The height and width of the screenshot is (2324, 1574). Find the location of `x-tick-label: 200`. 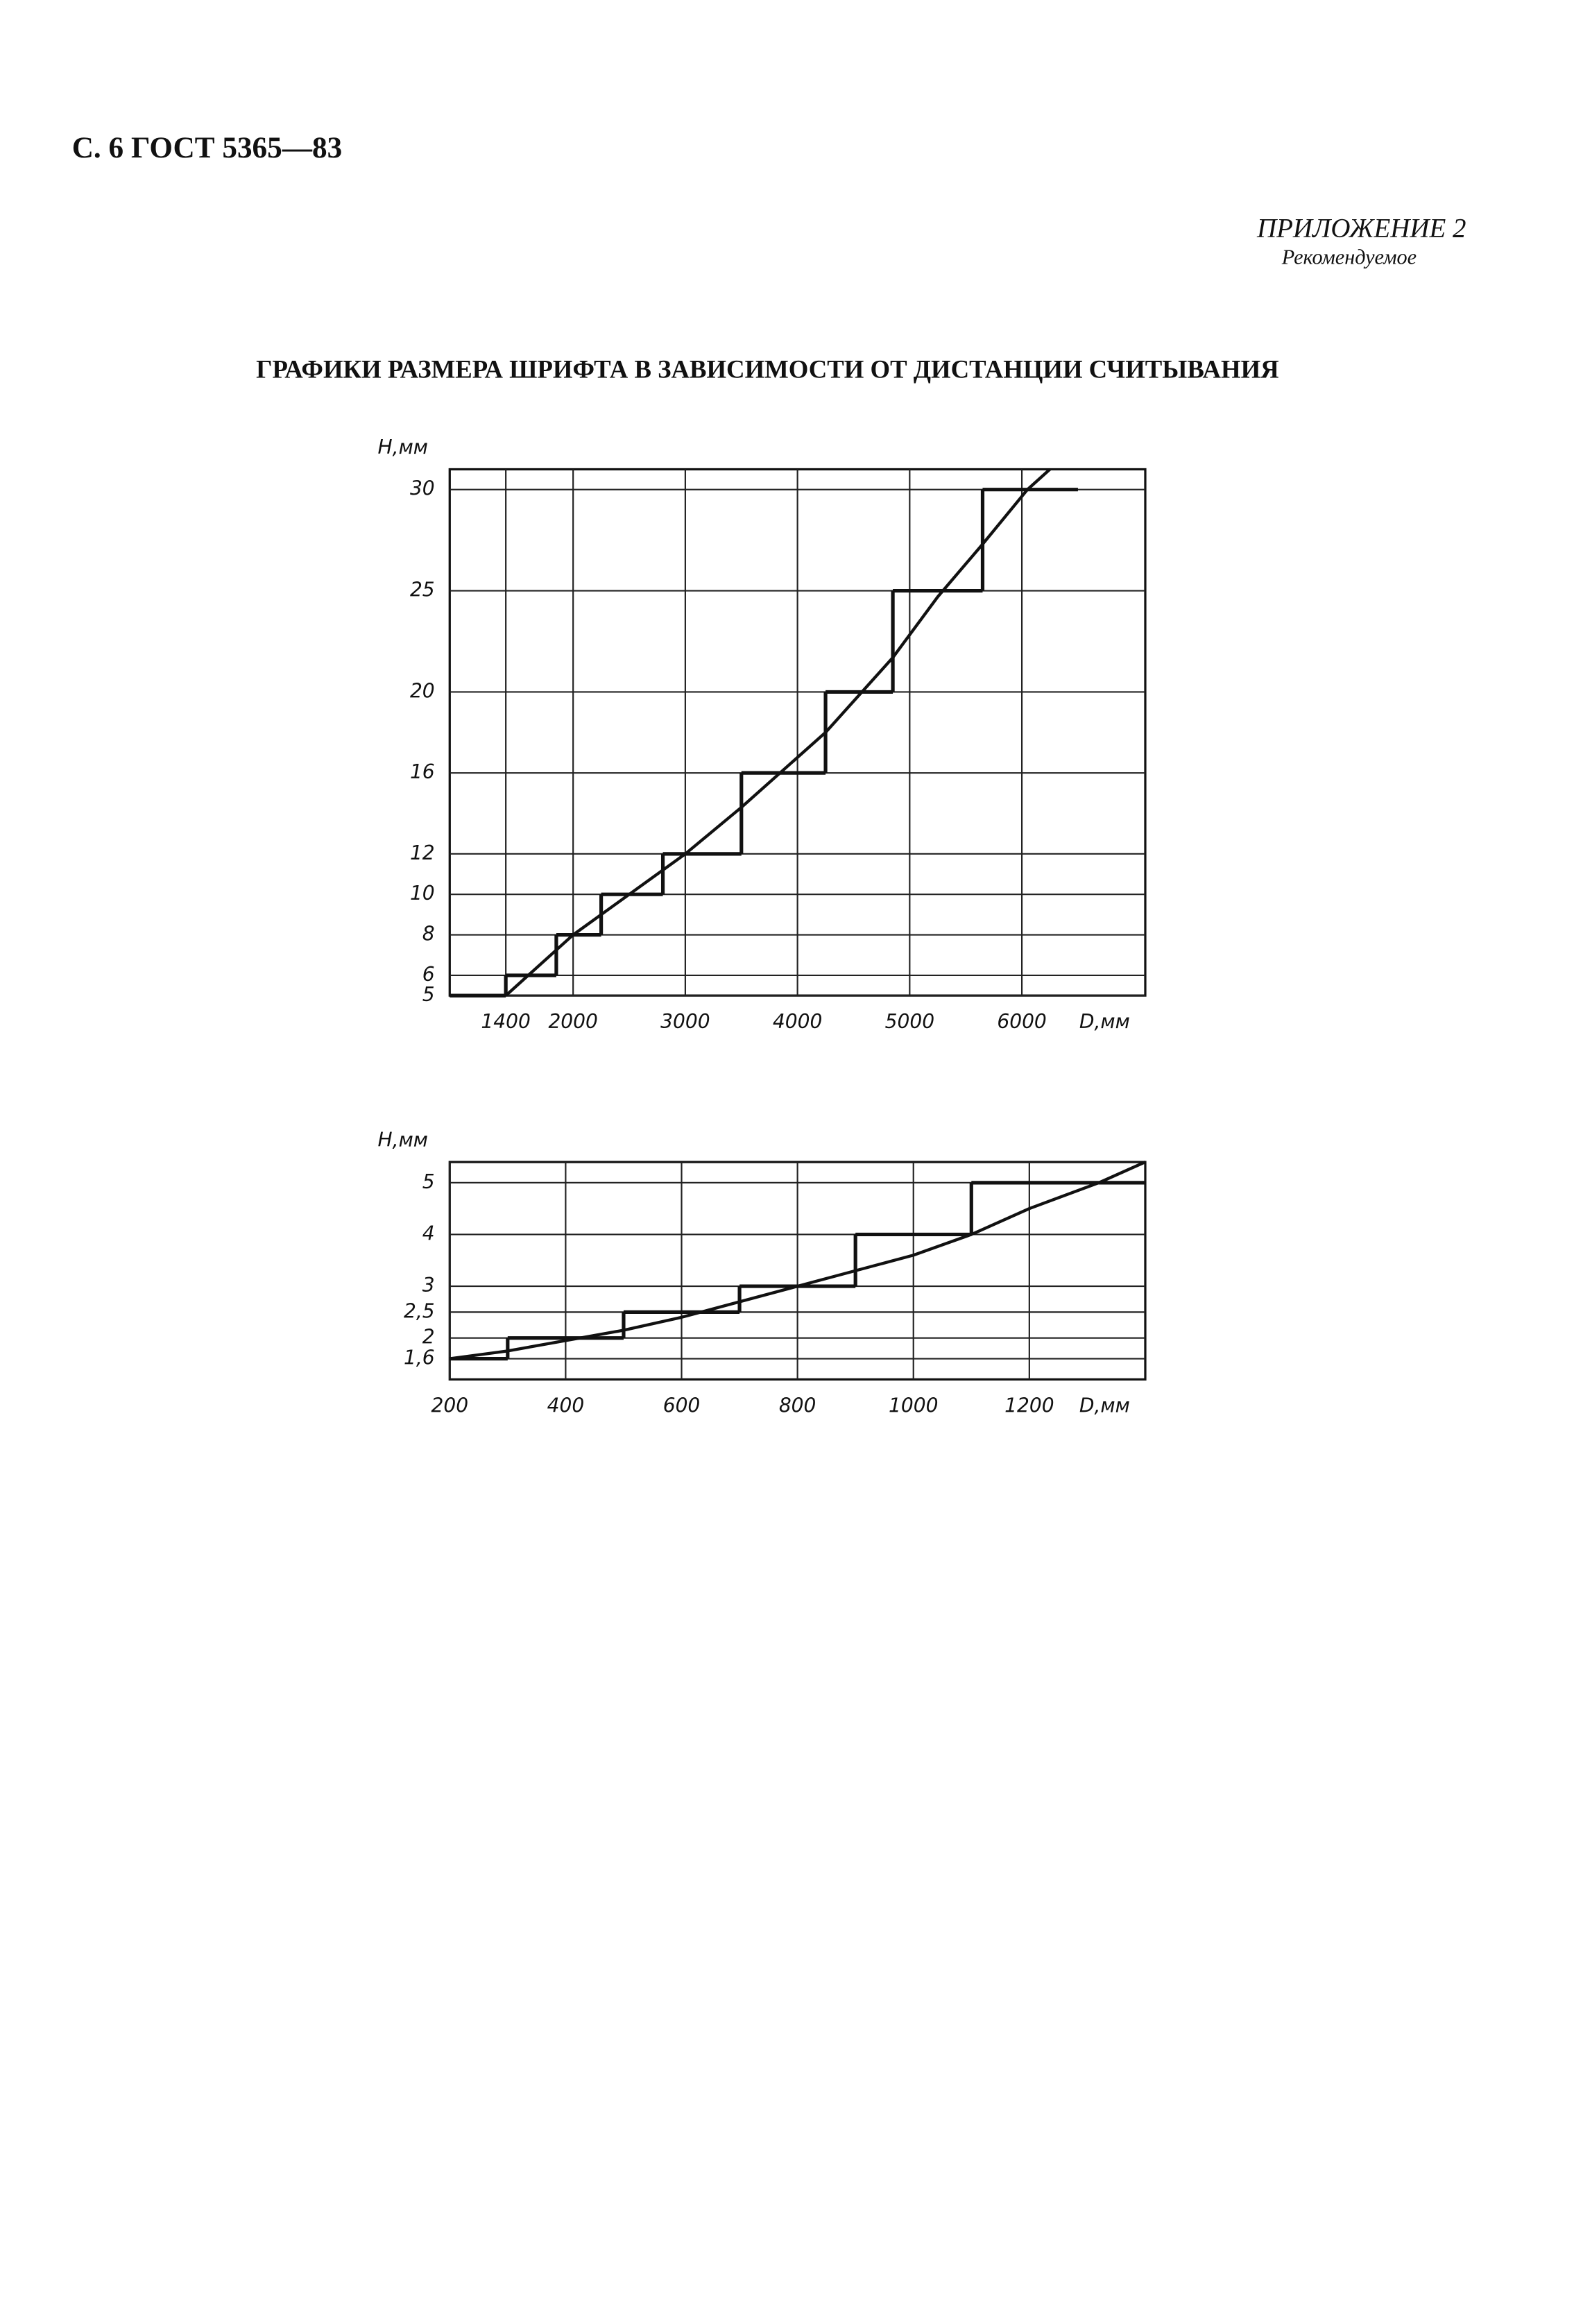

x-tick-label: 200 is located at coordinates (449, 1405).